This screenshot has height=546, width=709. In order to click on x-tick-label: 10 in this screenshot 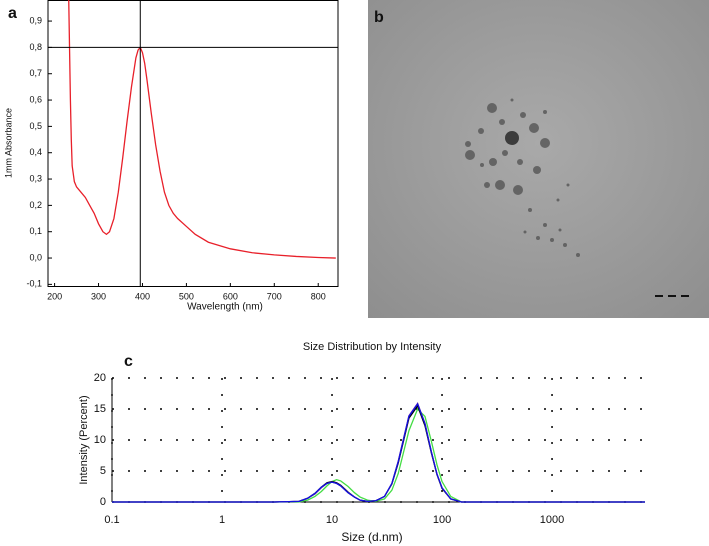, I will do `click(332, 520)`.